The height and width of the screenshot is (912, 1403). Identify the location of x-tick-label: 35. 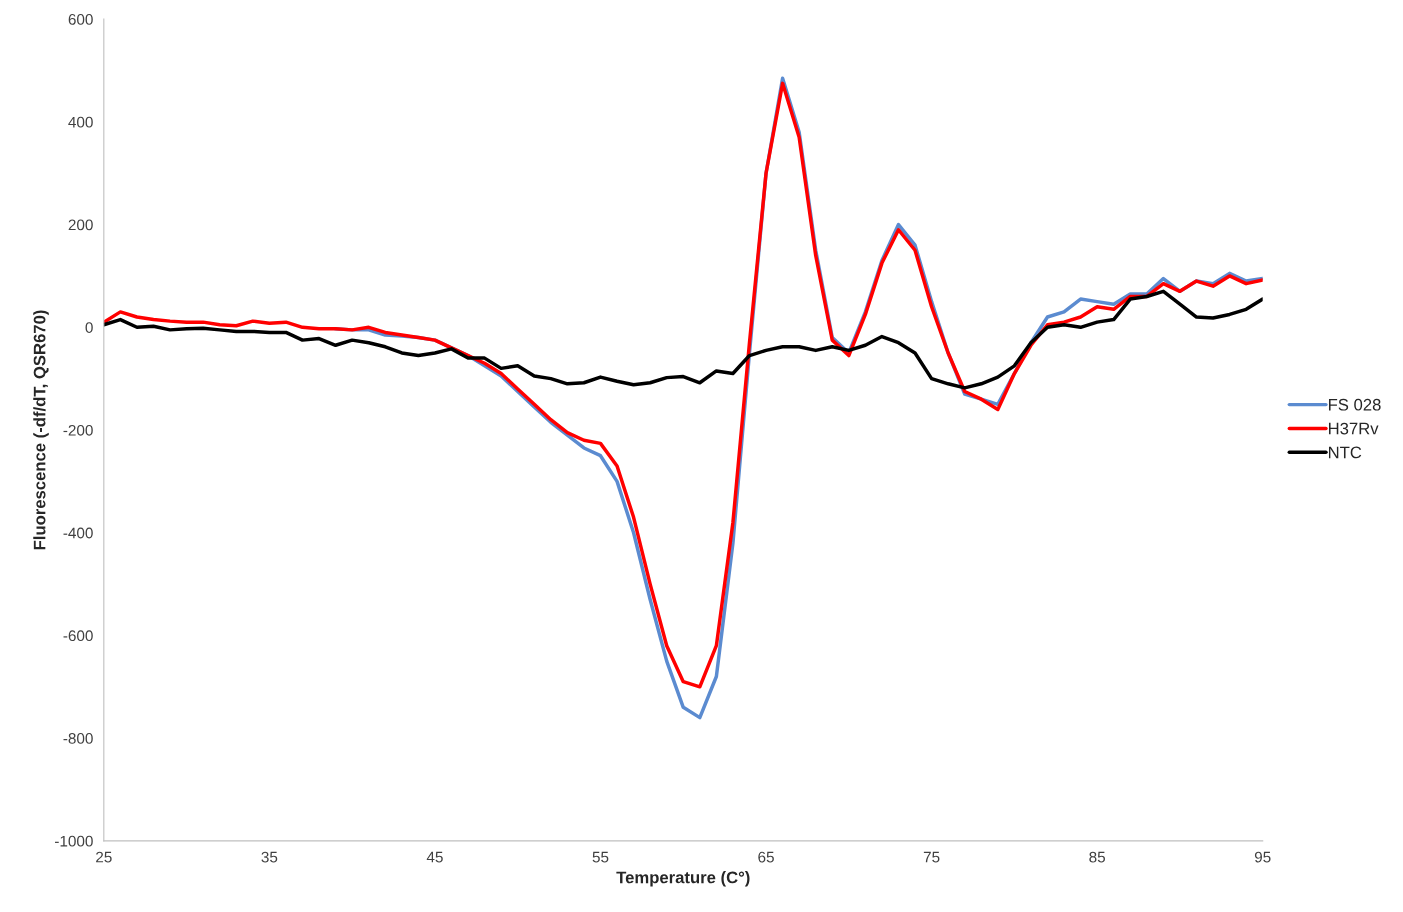
(269, 857).